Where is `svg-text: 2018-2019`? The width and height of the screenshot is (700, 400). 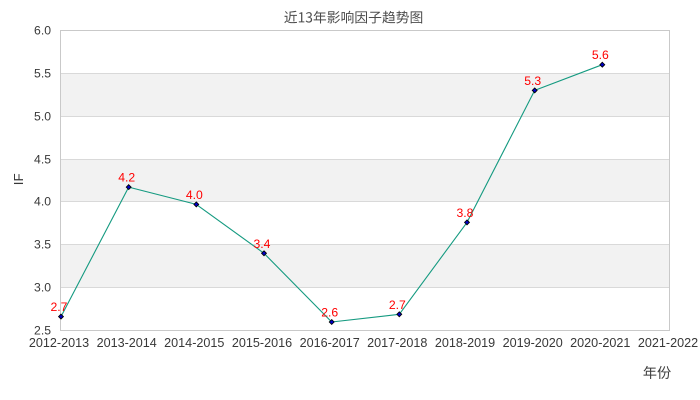
svg-text: 2018-2019 is located at coordinates (465, 343).